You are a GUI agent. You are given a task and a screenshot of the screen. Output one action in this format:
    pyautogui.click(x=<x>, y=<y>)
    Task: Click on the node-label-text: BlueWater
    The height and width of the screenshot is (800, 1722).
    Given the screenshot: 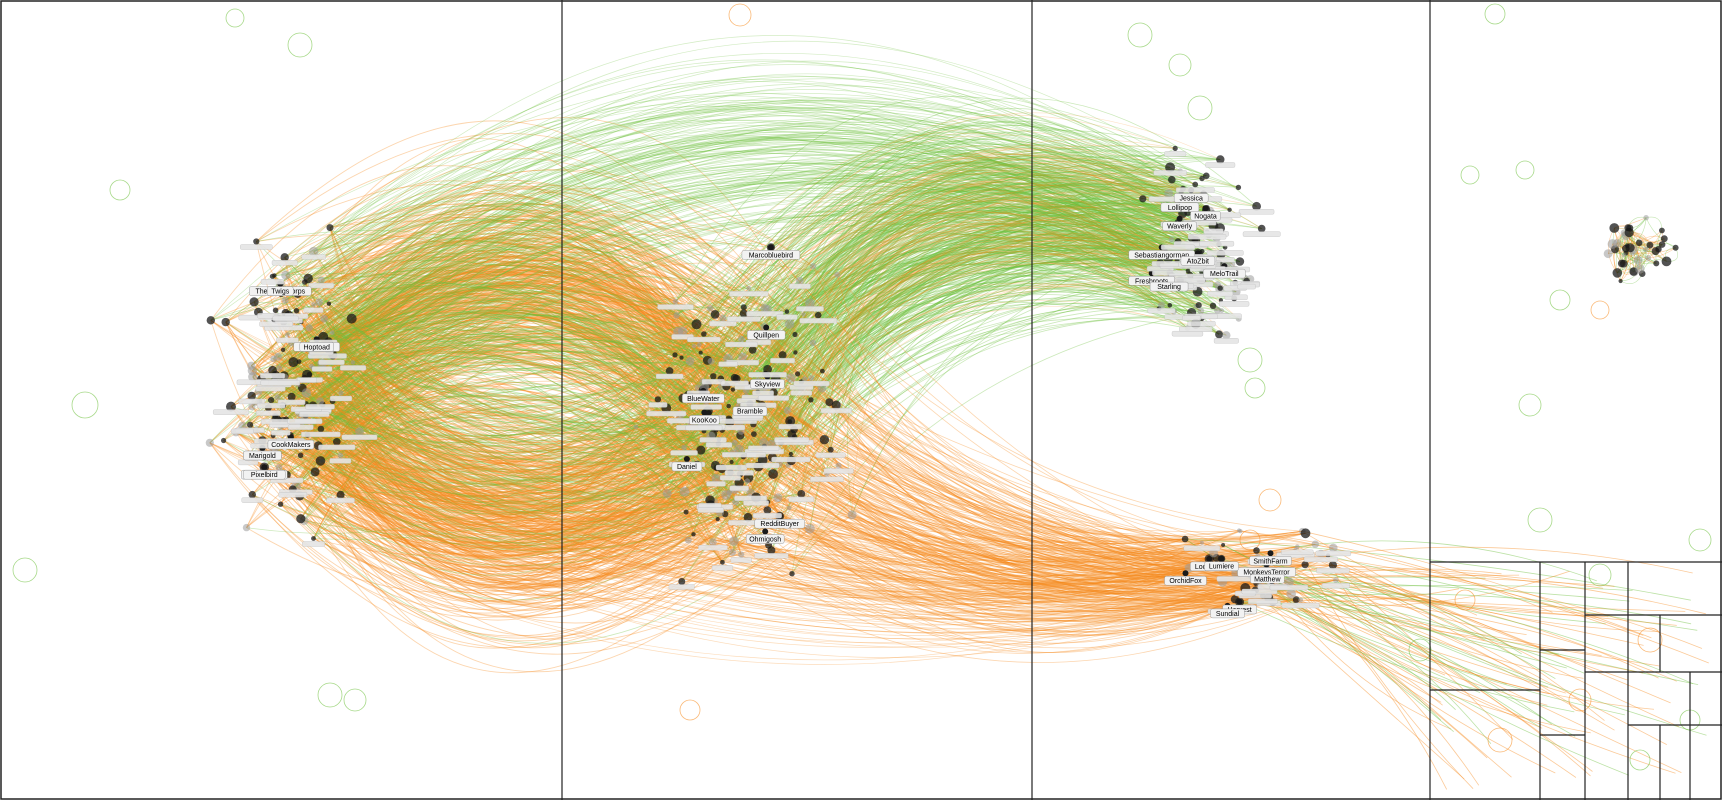 What is the action you would take?
    pyautogui.click(x=703, y=399)
    